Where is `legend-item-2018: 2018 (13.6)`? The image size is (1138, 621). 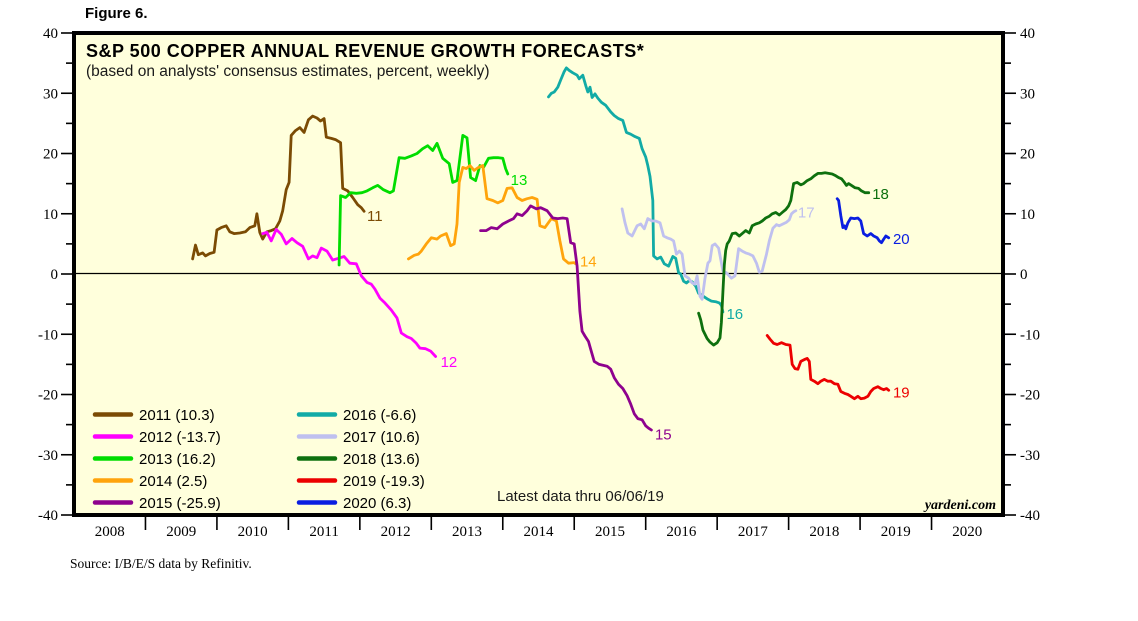
legend-item-2018: 2018 (13.6) is located at coordinates (358, 459).